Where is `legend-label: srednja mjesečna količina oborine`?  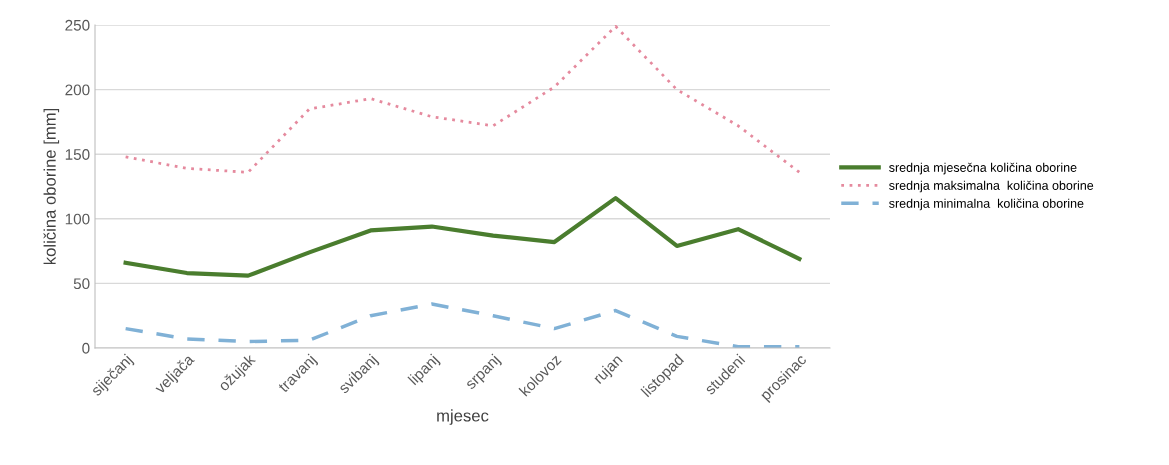 legend-label: srednja mjesečna količina oborine is located at coordinates (983, 168).